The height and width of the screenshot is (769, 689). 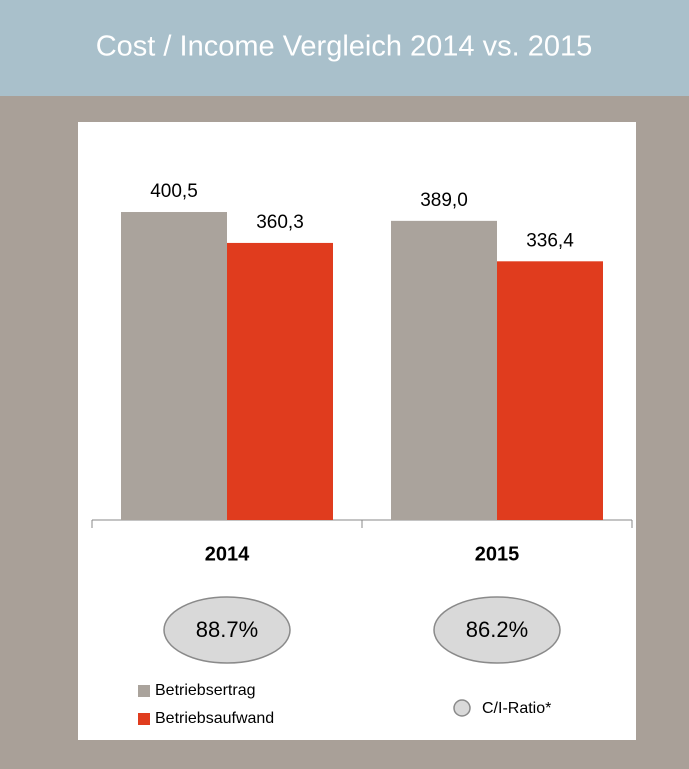 What do you see at coordinates (497, 554) in the screenshot?
I see `x-tick-label: 2015` at bounding box center [497, 554].